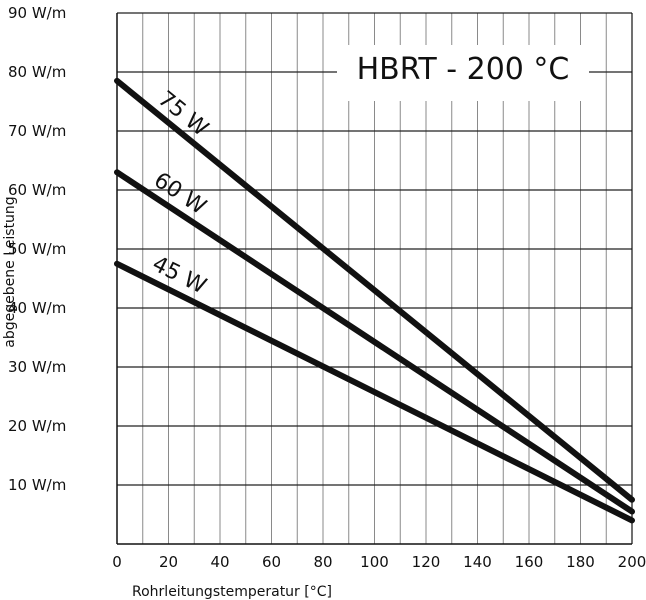 The width and height of the screenshot is (646, 600). Describe the element at coordinates (37, 131) in the screenshot. I see `y-tick-label: 70 W/m` at that location.